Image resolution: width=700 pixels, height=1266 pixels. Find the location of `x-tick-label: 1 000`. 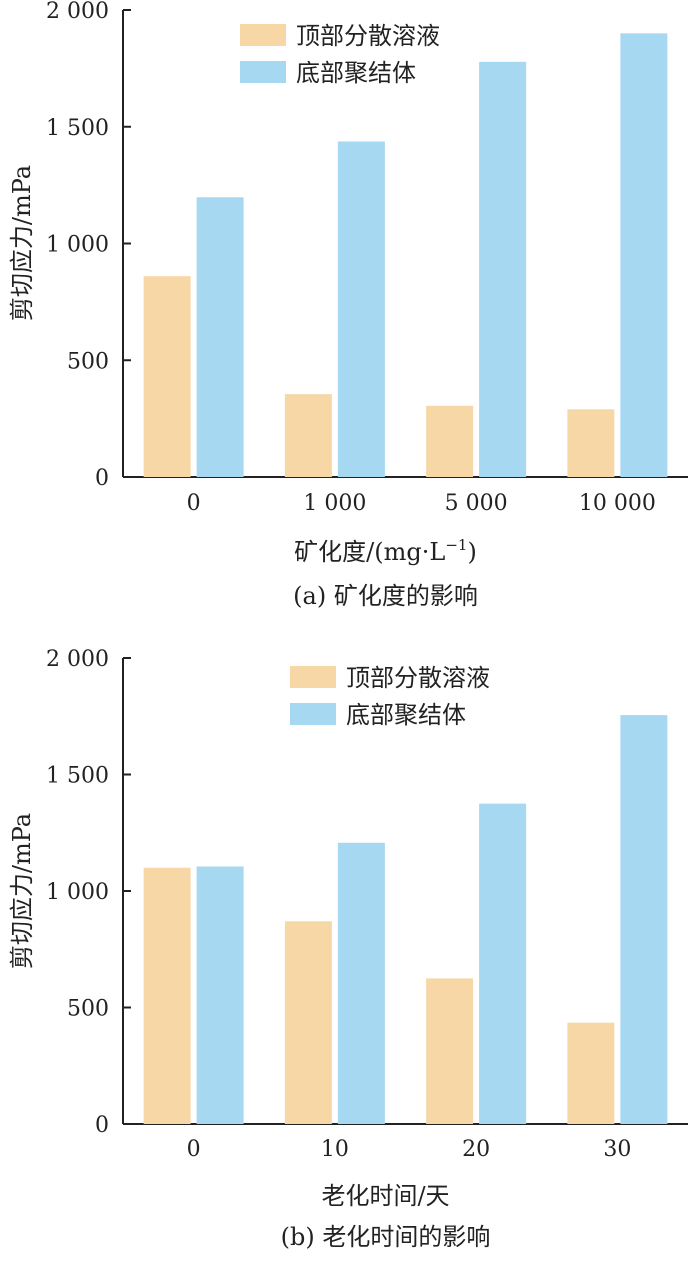

x-tick-label: 1 000 is located at coordinates (334, 503).